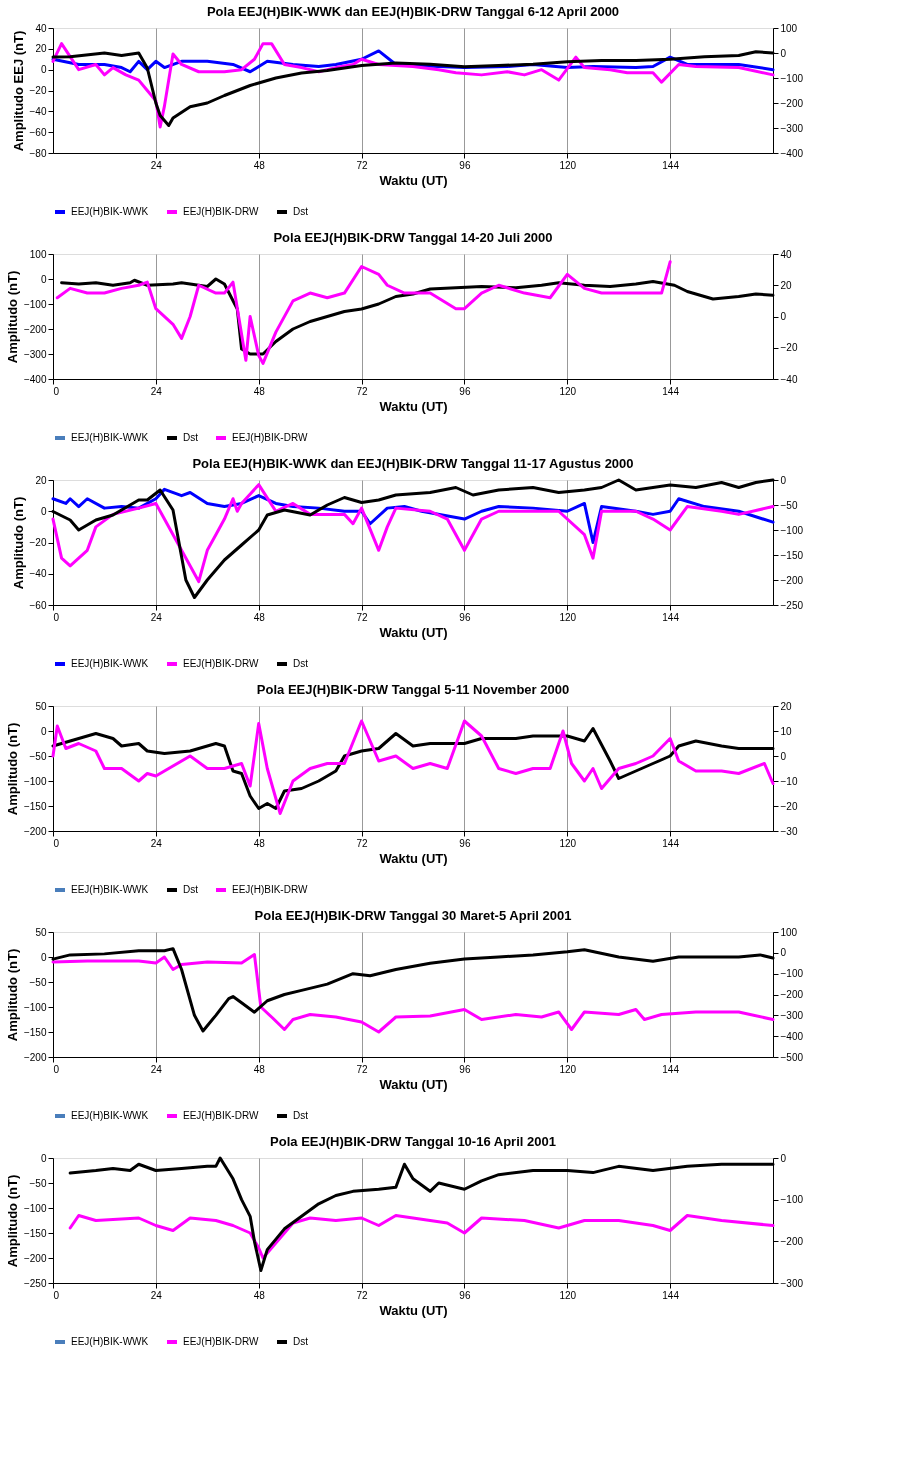 This screenshot has height=1468, width=921. I want to click on y2-tick-label: −150, so click(792, 555).